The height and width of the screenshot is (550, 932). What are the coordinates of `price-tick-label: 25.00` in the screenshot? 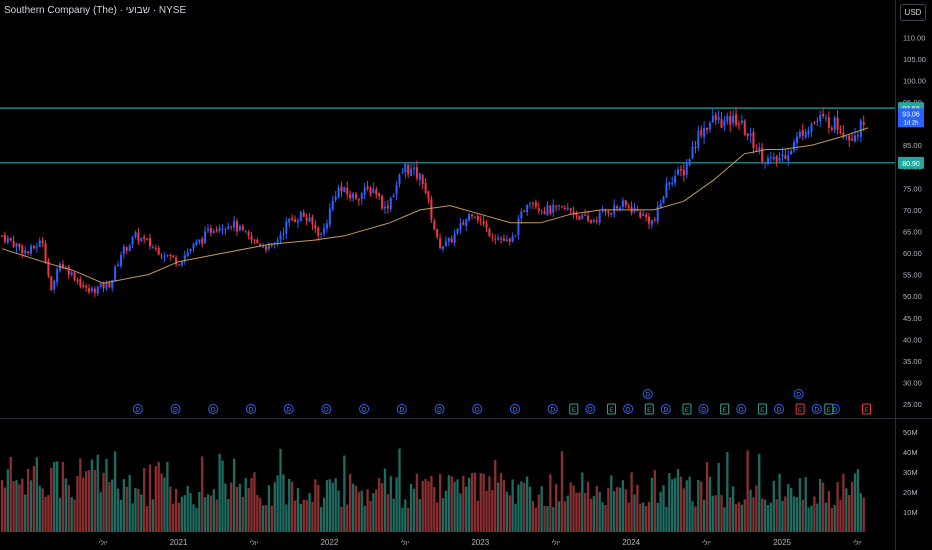 It's located at (912, 404).